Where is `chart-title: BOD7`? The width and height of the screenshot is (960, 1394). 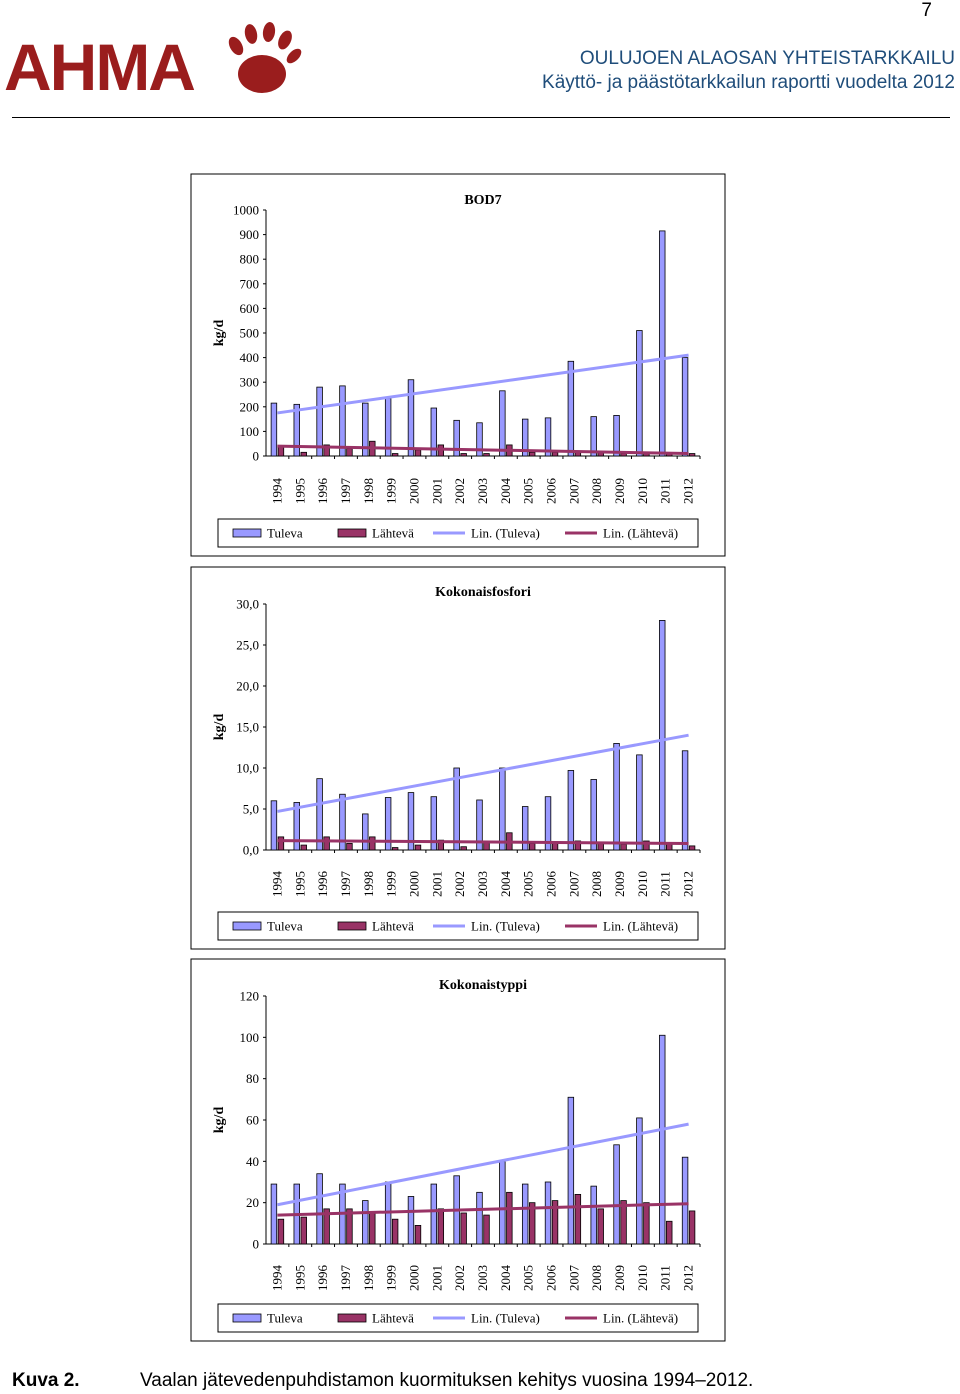
chart-title: BOD7 is located at coordinates (482, 200).